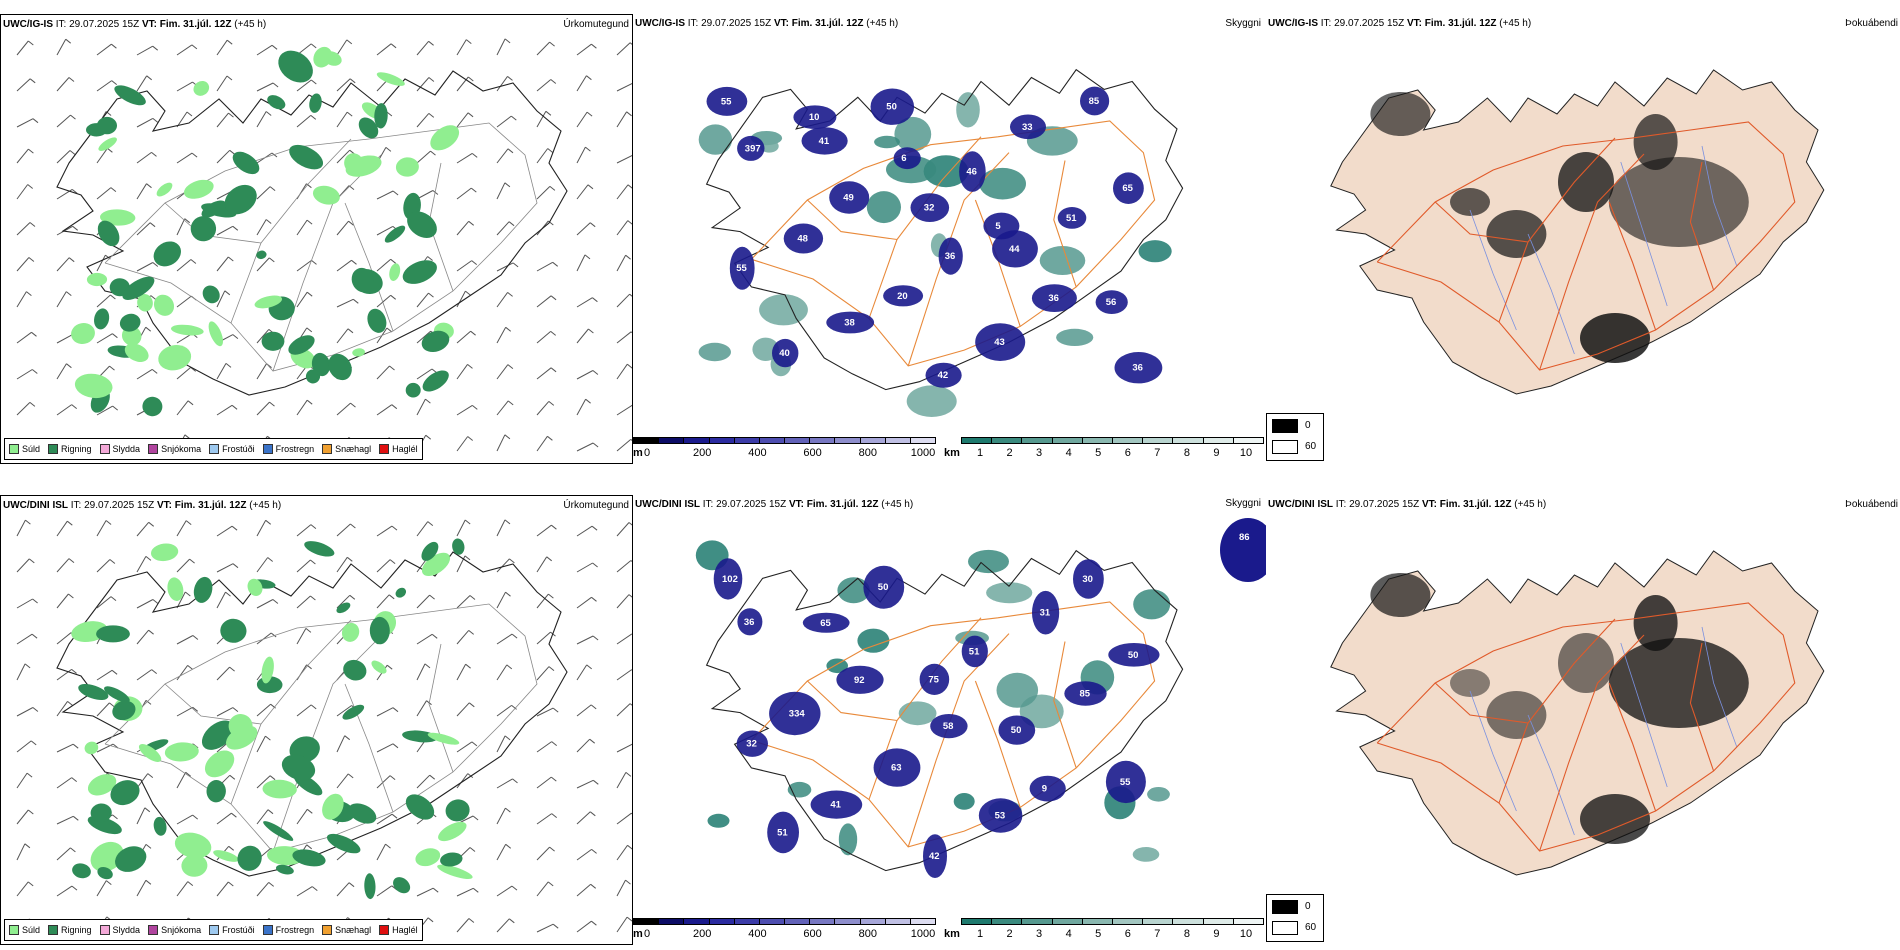 The height and width of the screenshot is (950, 1900). What do you see at coordinates (70, 930) in the screenshot?
I see `precip-legend-item: Rigning` at bounding box center [70, 930].